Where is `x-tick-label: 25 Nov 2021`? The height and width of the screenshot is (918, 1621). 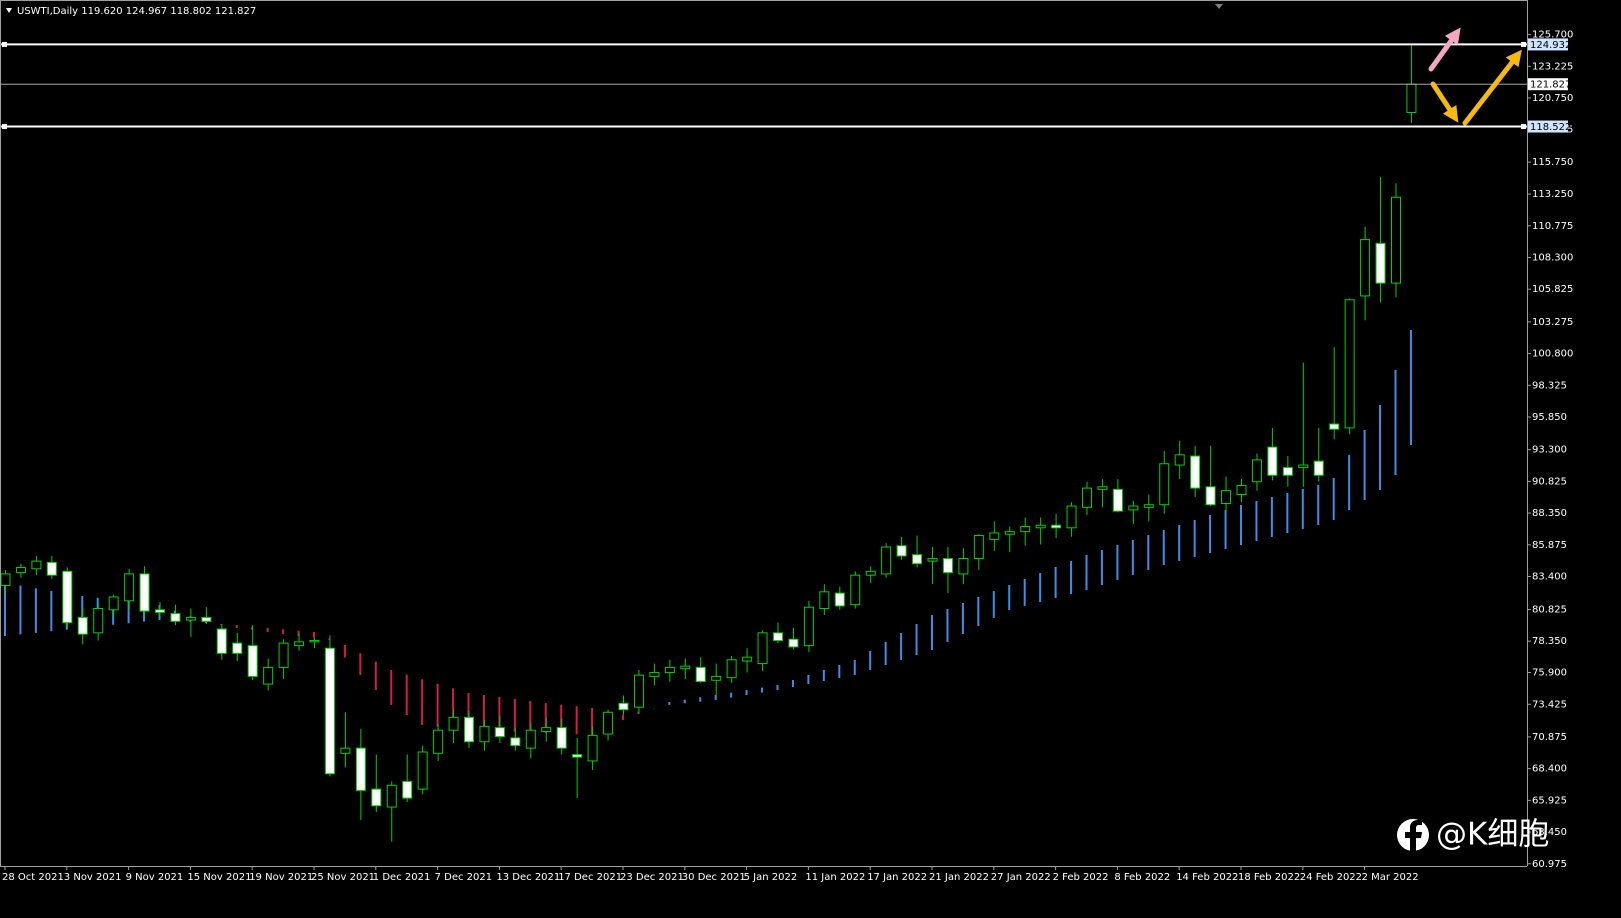 x-tick-label: 25 Nov 2021 is located at coordinates (343, 877).